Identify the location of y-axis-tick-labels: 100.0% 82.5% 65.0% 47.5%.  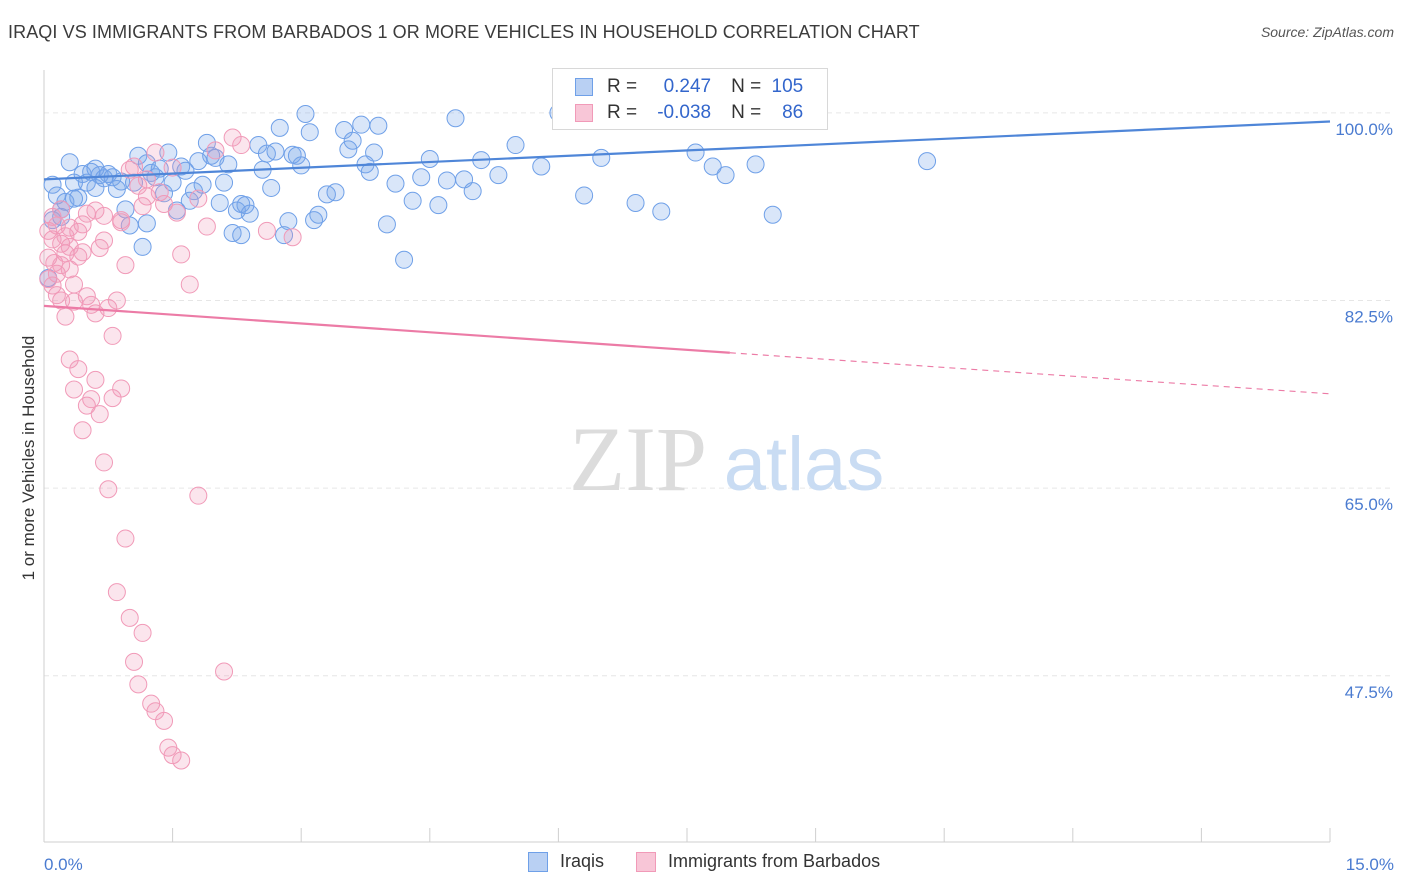
(1364, 411).